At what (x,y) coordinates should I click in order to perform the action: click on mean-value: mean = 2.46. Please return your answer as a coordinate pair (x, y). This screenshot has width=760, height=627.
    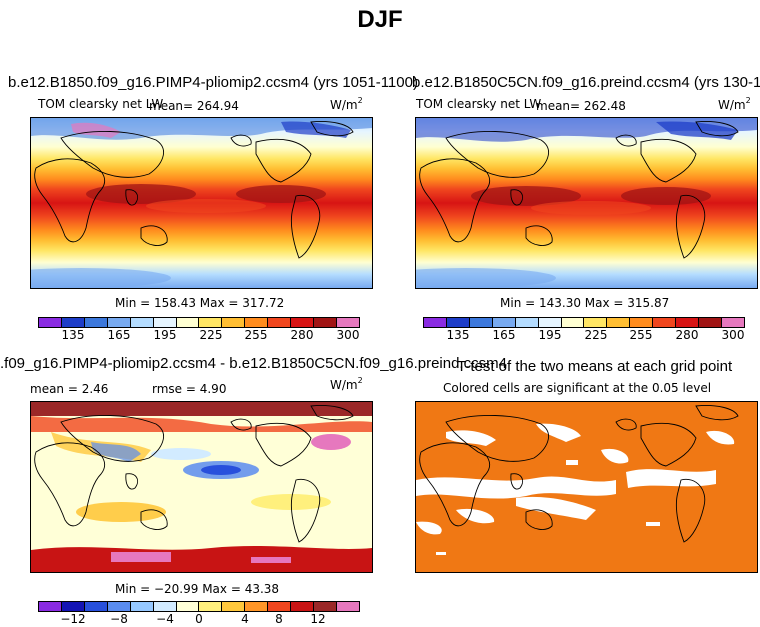
    Looking at the image, I should click on (69, 389).